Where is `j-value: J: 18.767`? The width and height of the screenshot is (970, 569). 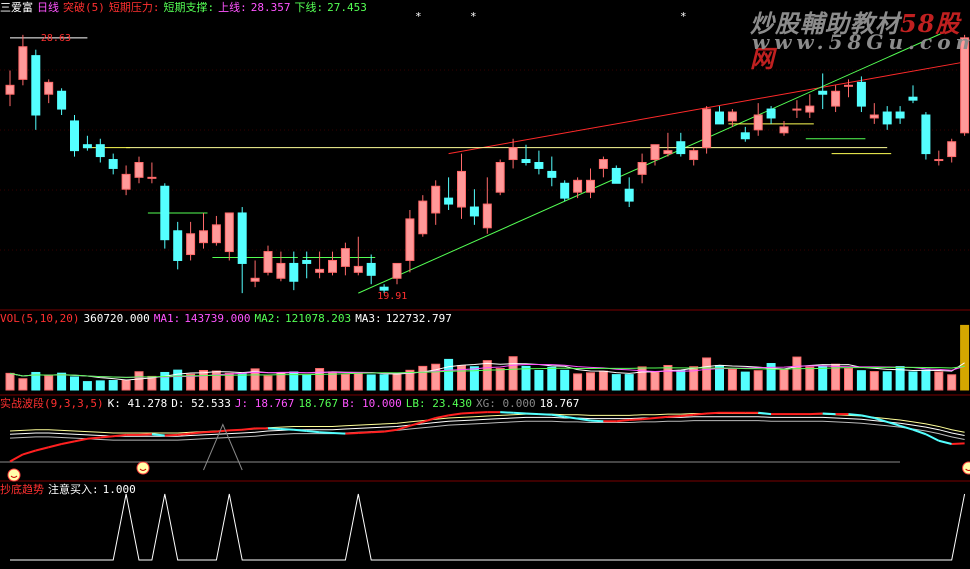
j-value: J: 18.767 is located at coordinates (264, 403).